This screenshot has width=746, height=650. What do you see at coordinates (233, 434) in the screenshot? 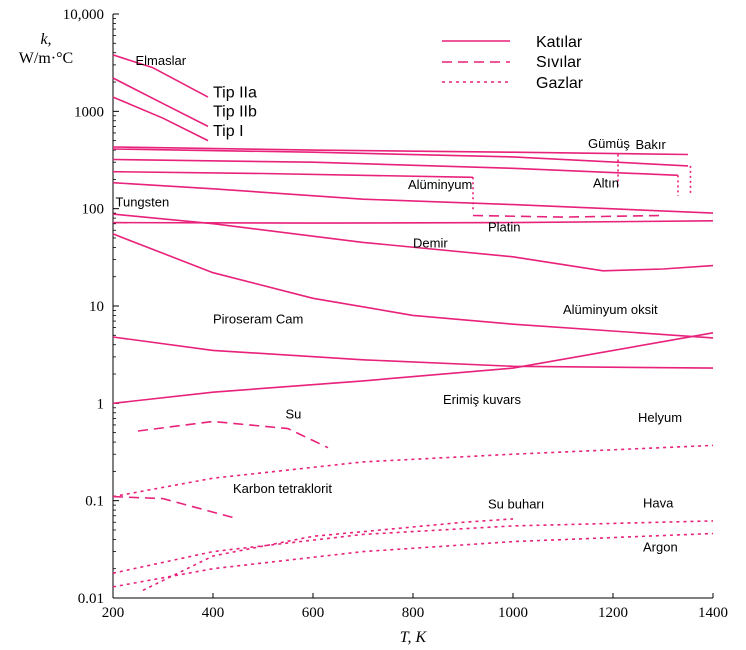
I see `series-line-su` at bounding box center [233, 434].